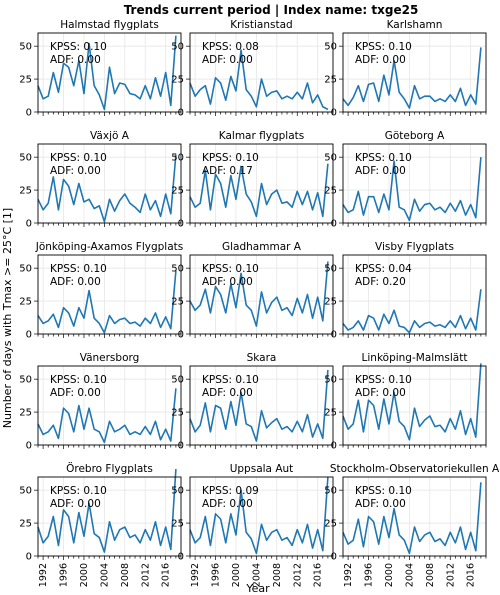 Image resolution: width=500 pixels, height=595 pixels. Describe the element at coordinates (230, 47) in the screenshot. I see `kpss-annotation: KPSS: 0.08` at that location.